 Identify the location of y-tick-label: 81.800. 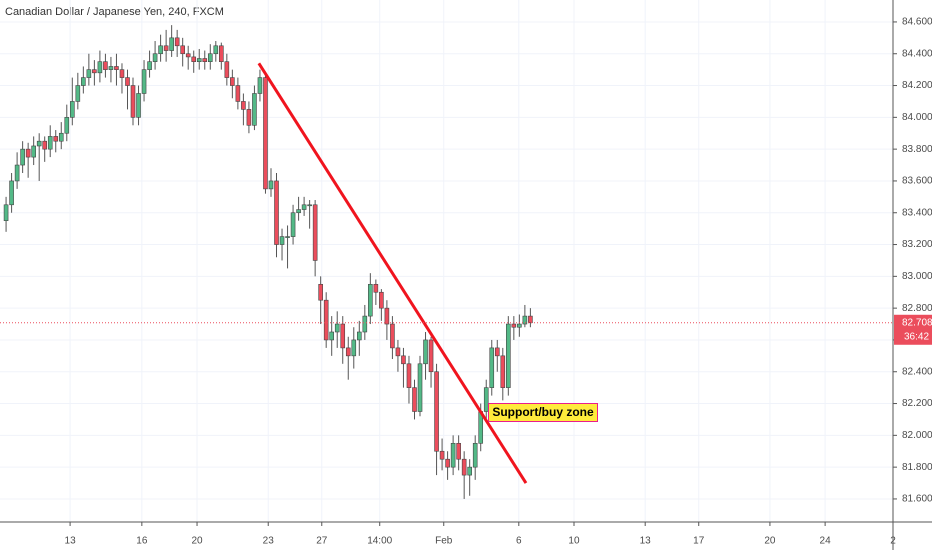
(917, 467).